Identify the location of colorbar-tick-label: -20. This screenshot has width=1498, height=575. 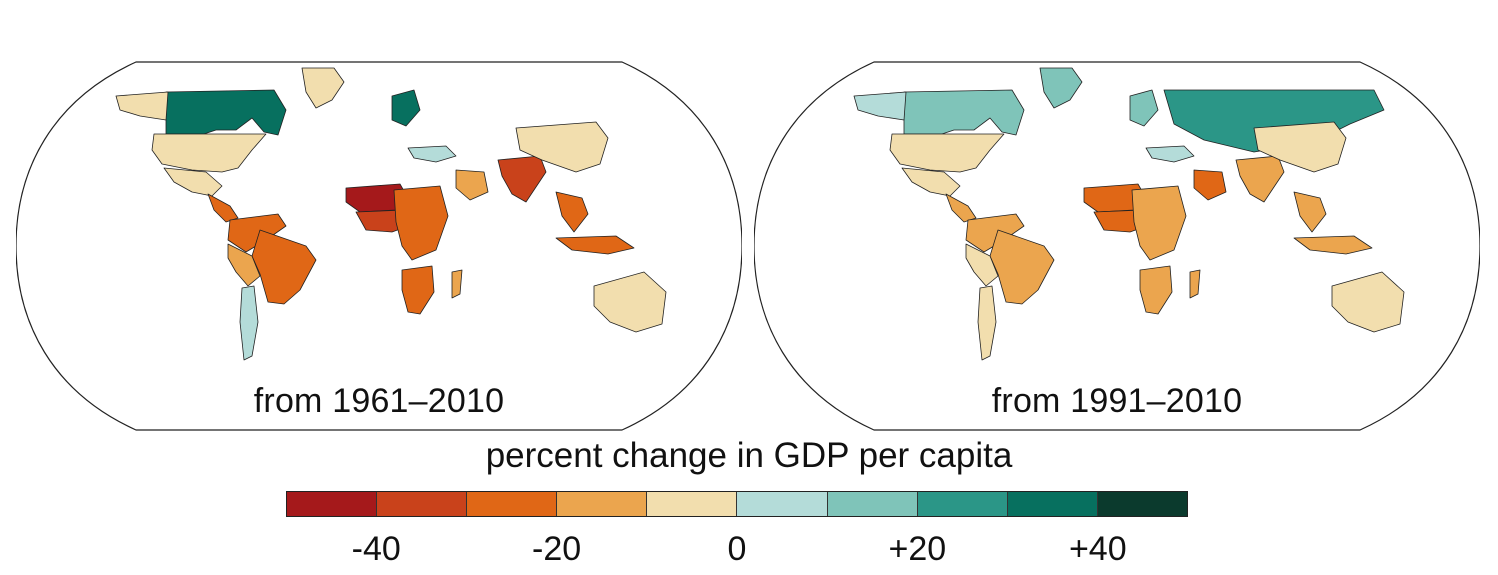
(557, 549).